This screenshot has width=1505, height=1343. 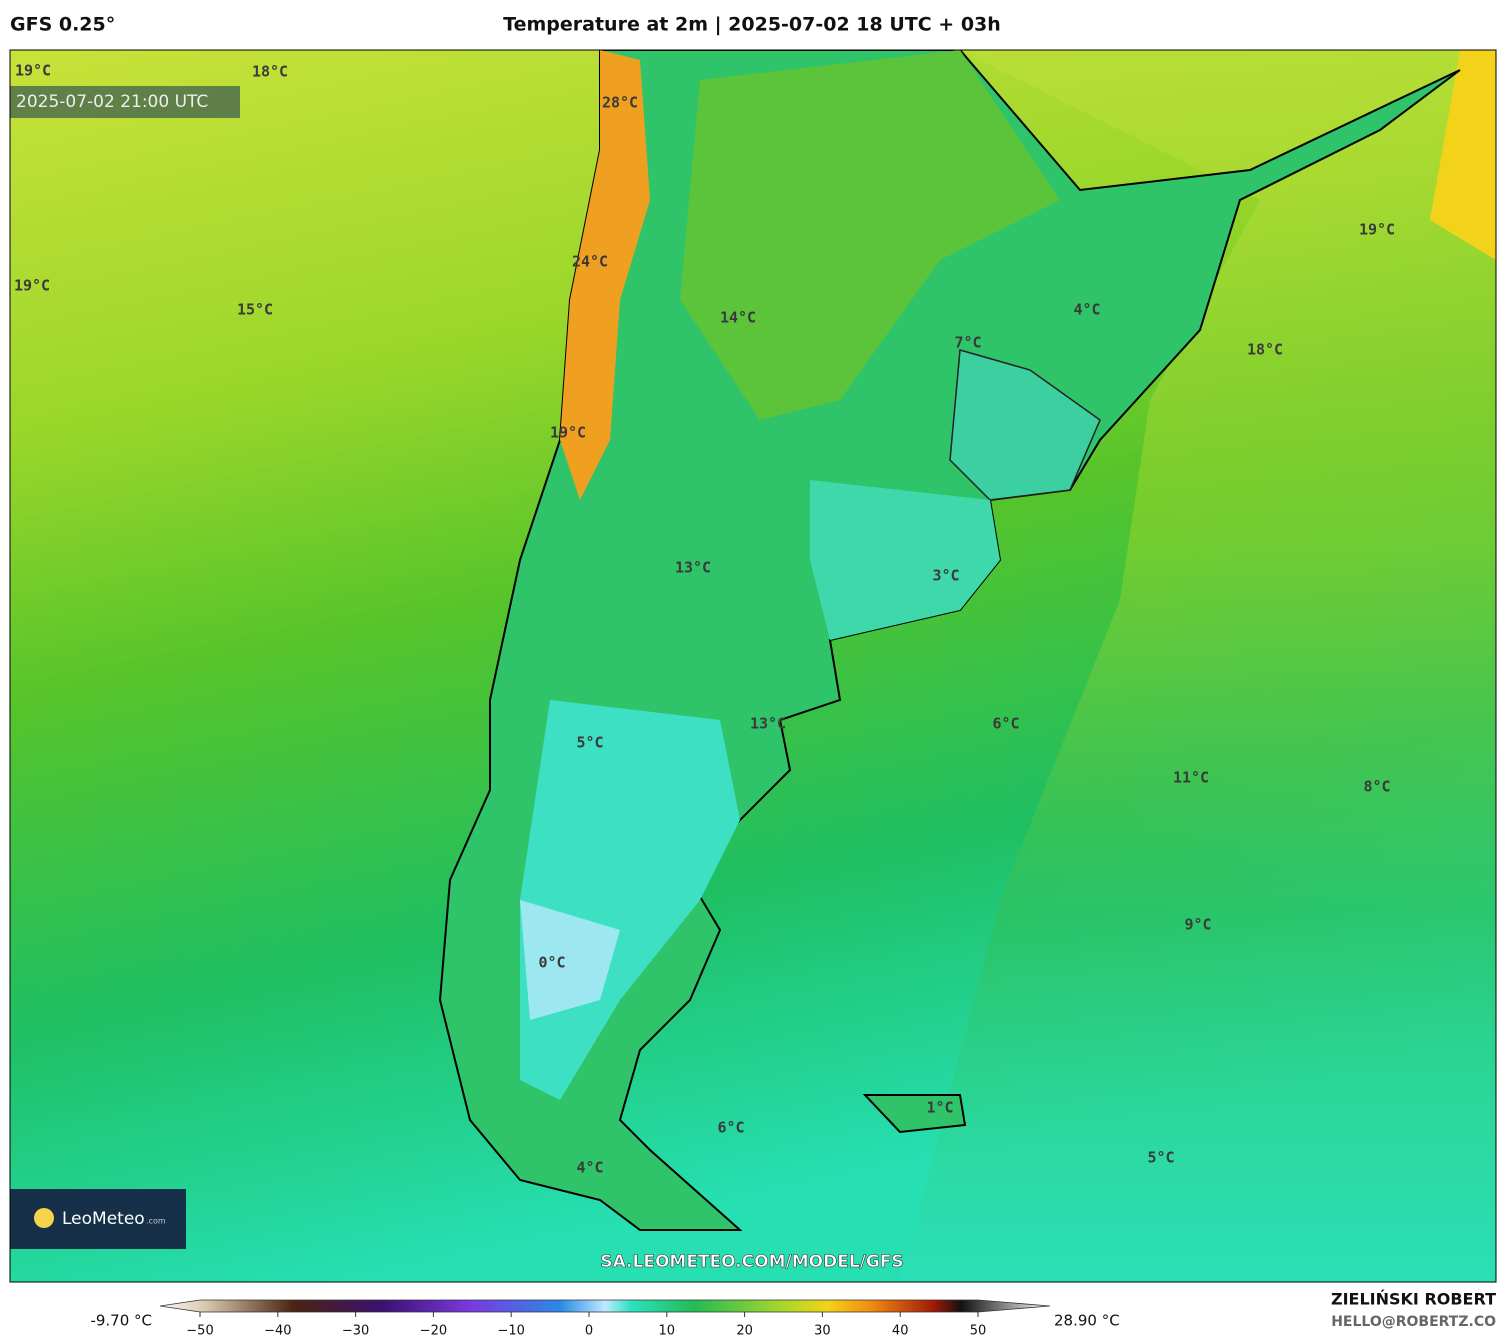 I want to click on colorbar, so click(x=605, y=1306).